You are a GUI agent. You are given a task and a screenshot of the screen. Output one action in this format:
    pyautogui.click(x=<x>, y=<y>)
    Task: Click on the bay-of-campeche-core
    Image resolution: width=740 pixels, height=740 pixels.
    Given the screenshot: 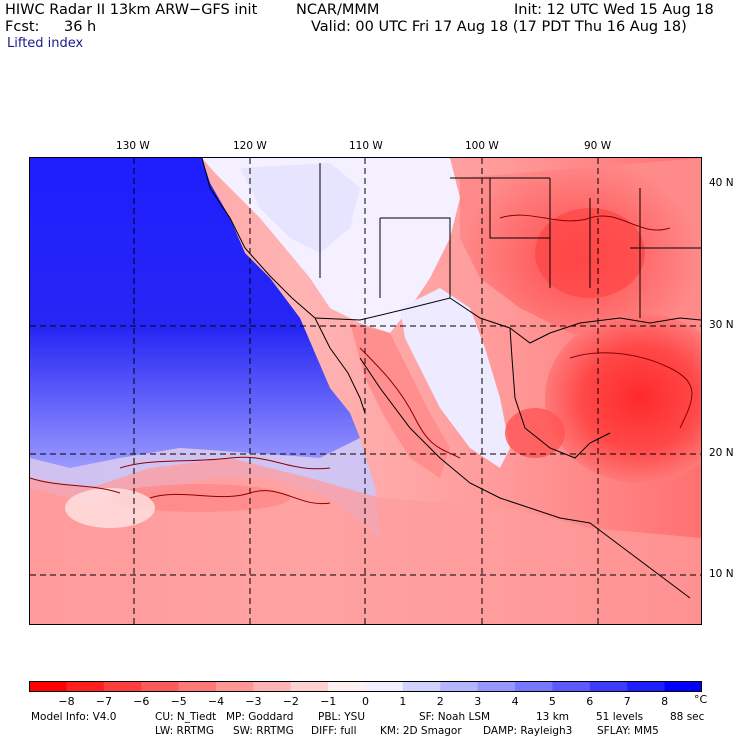 What is the action you would take?
    pyautogui.click(x=535, y=433)
    